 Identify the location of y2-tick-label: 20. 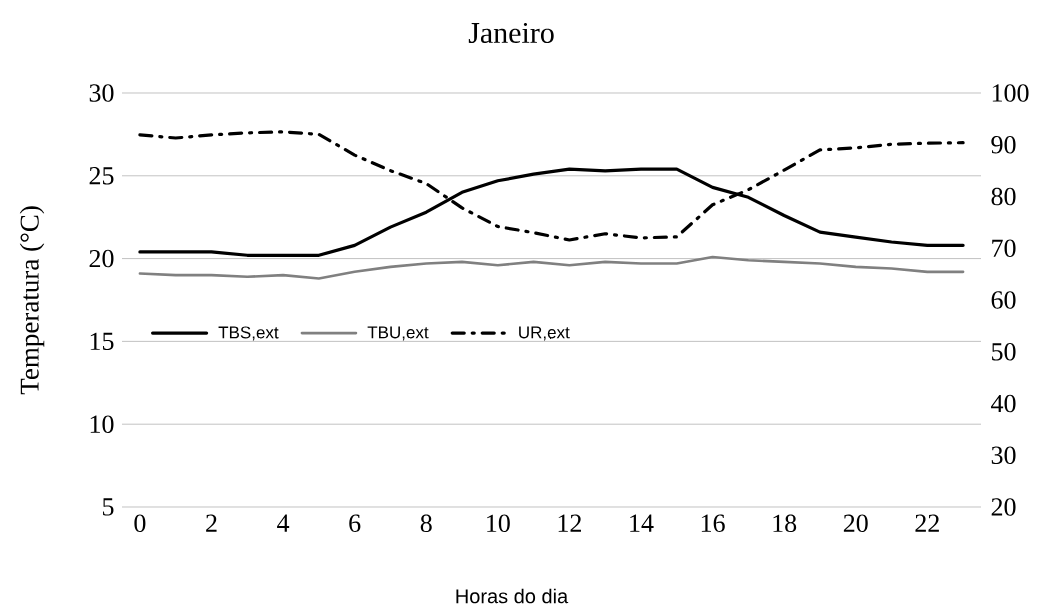
(1003, 507).